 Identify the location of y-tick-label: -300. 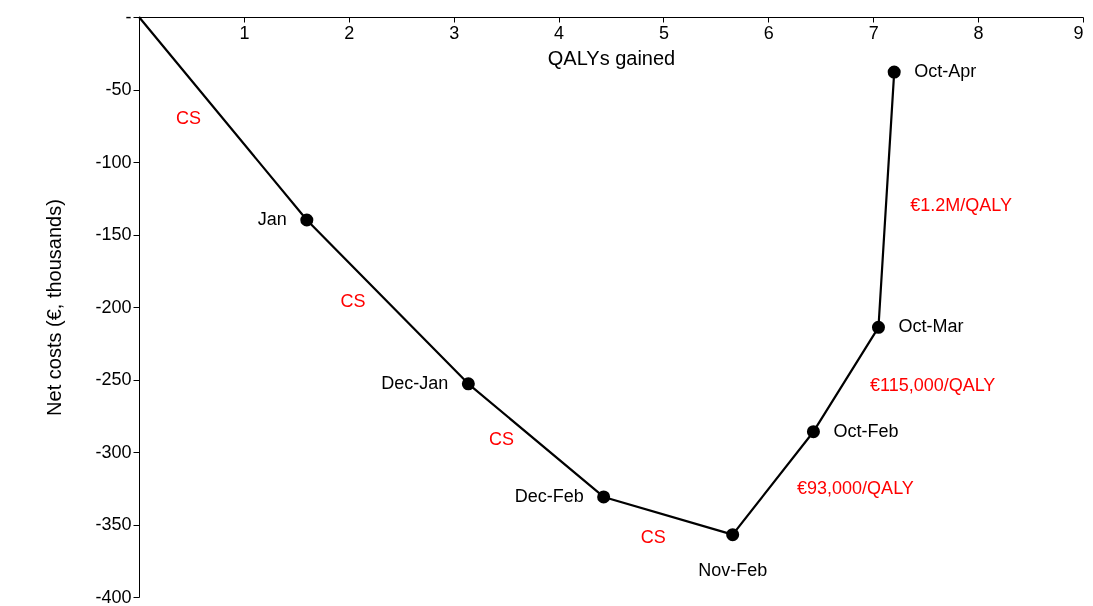
(113, 451).